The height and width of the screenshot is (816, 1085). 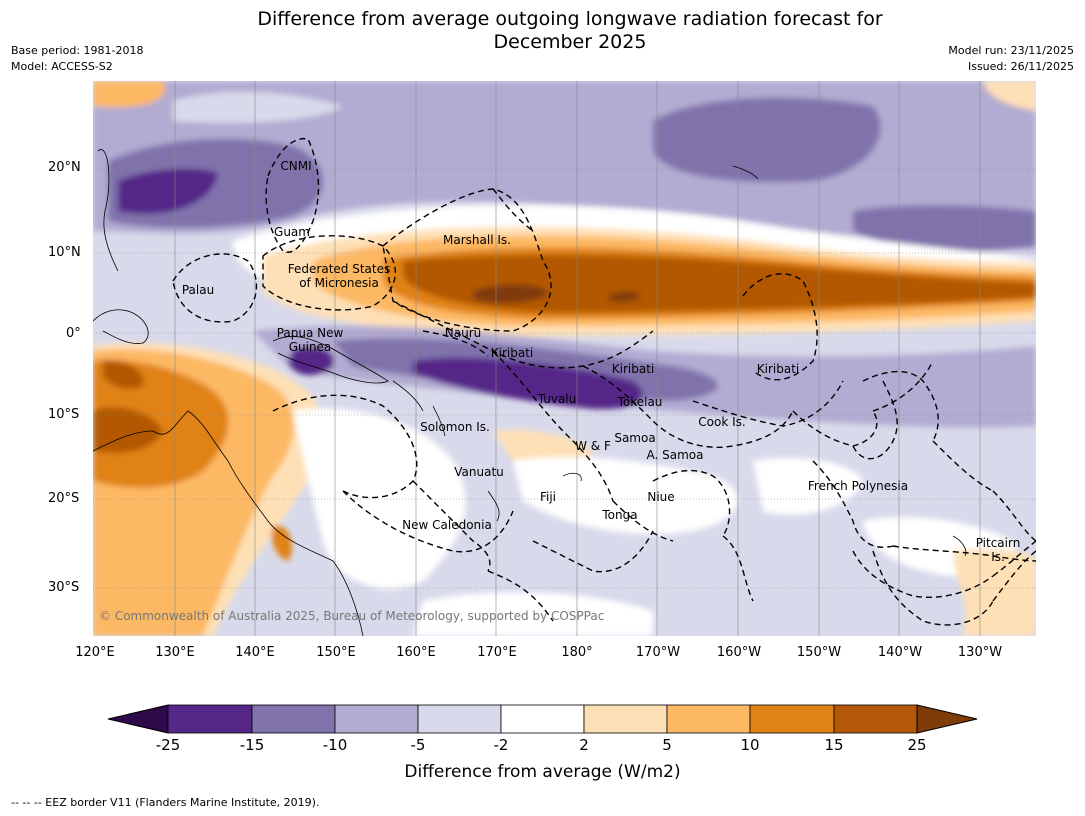 What do you see at coordinates (667, 745) in the screenshot?
I see `colorbar-tick-7: 5` at bounding box center [667, 745].